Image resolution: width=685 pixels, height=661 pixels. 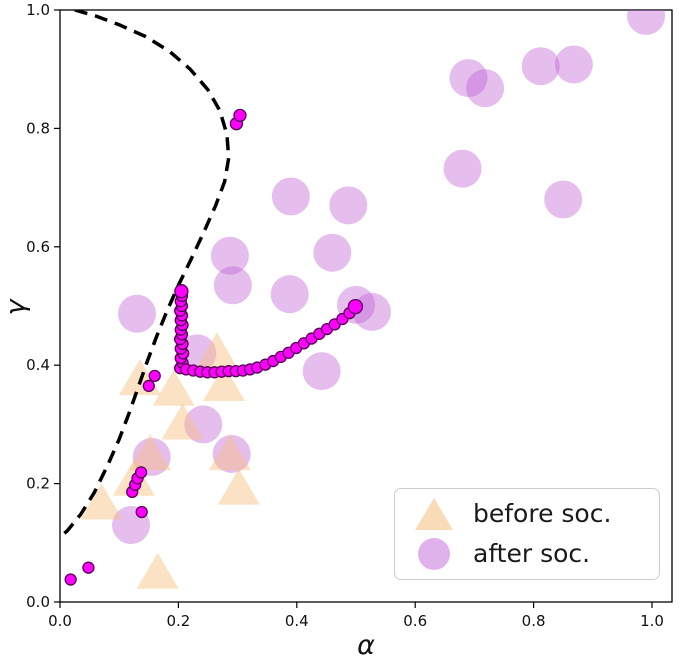 What do you see at coordinates (38, 365) in the screenshot?
I see `y-tick-label: 0.4` at bounding box center [38, 365].